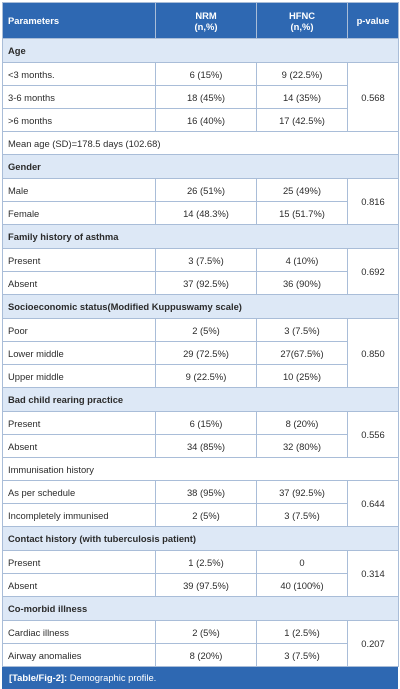 Image resolution: width=400 pixels, height=689 pixels. I want to click on row-label: Incompletely immunised, so click(79, 515).